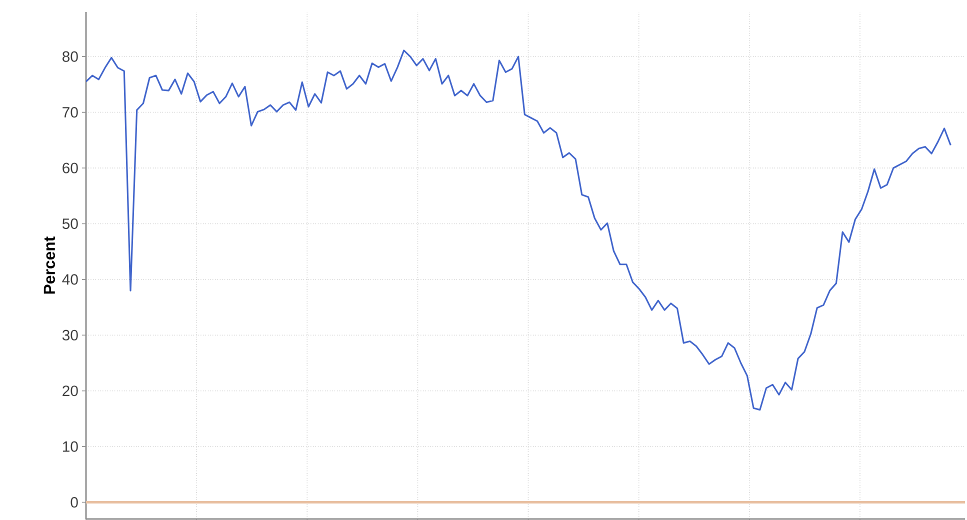 This screenshot has height=520, width=967. I want to click on y-tick-label: 0, so click(74, 502).